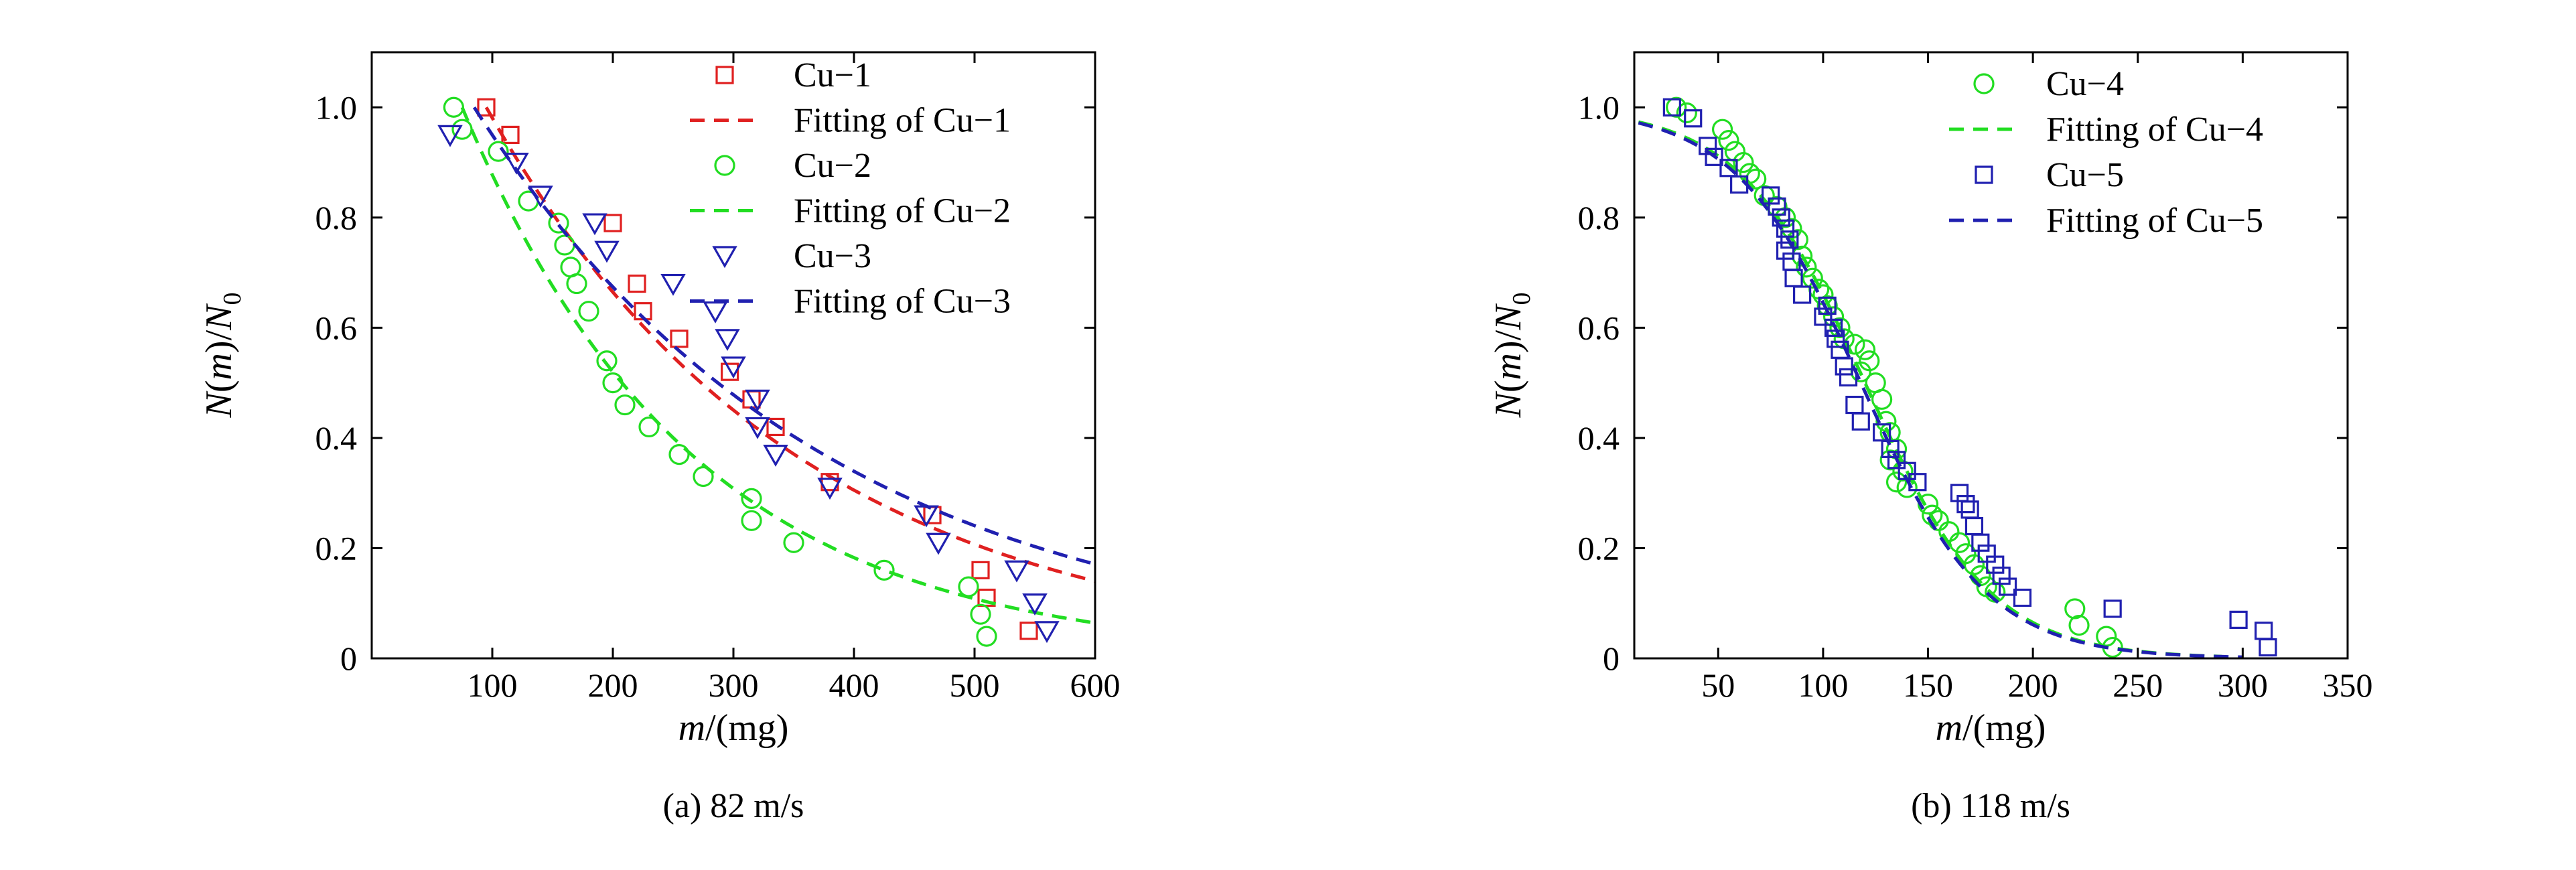 This screenshot has height=870, width=2576. What do you see at coordinates (493, 685) in the screenshot?
I see `chart-a-xtick-label-0: 100` at bounding box center [493, 685].